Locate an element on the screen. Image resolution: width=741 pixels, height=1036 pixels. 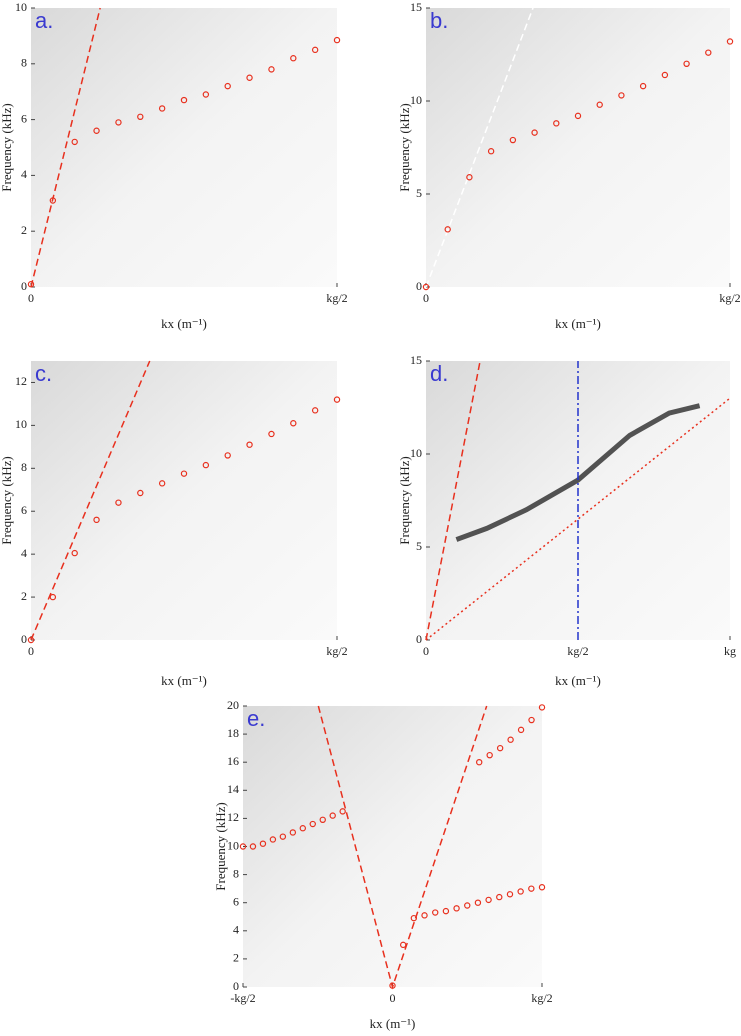
y-tick-label: 18 is located at coordinates (233, 733).